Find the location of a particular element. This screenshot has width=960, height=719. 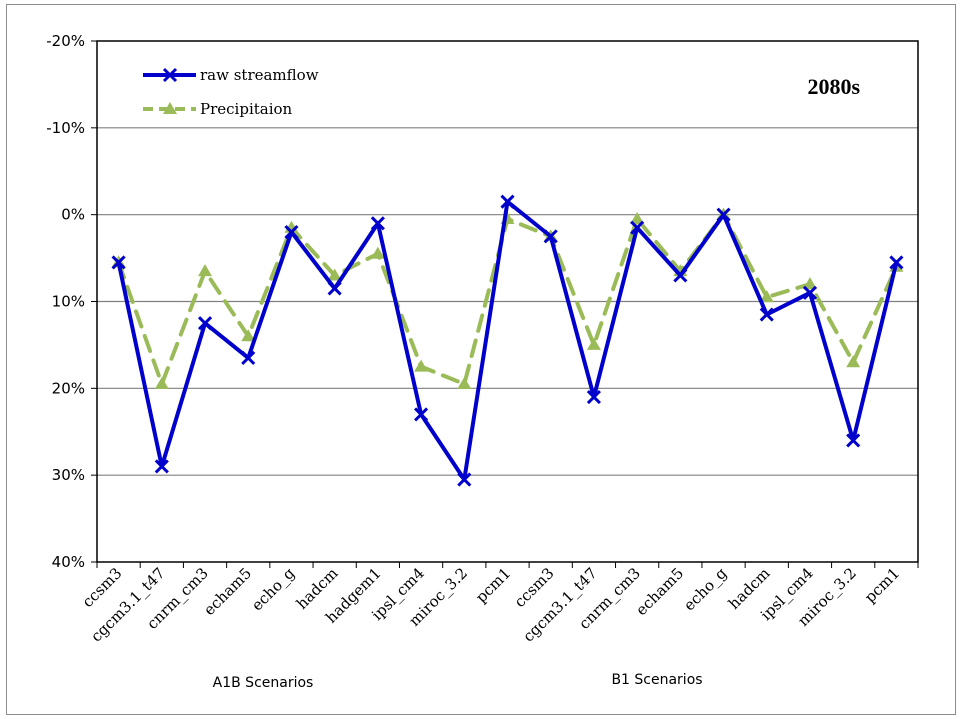

legend-marker-precipitation is located at coordinates (170, 108).